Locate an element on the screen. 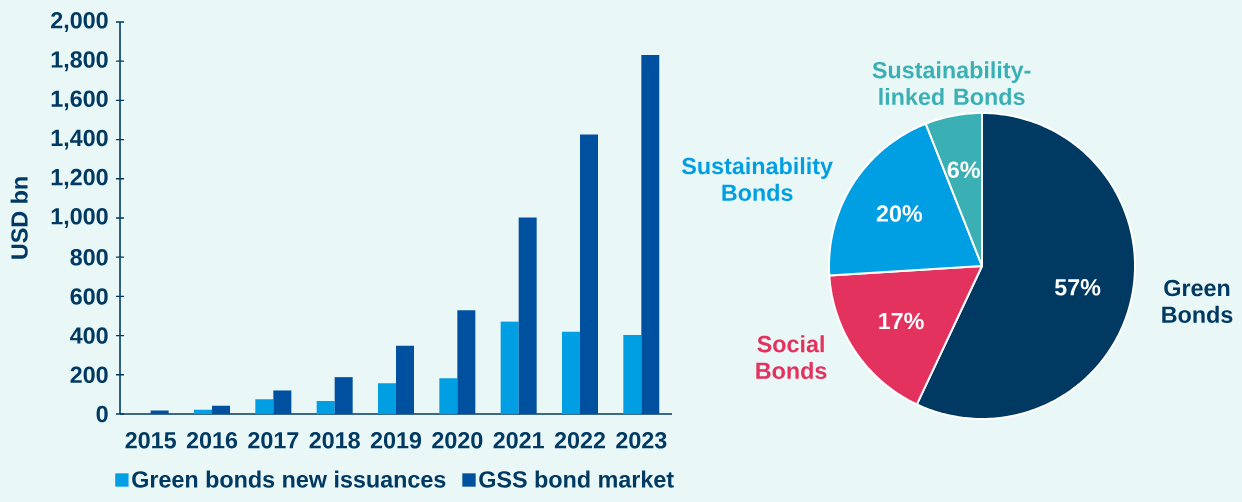 The image size is (1242, 502). x-tick-label: 2023 is located at coordinates (641, 440).